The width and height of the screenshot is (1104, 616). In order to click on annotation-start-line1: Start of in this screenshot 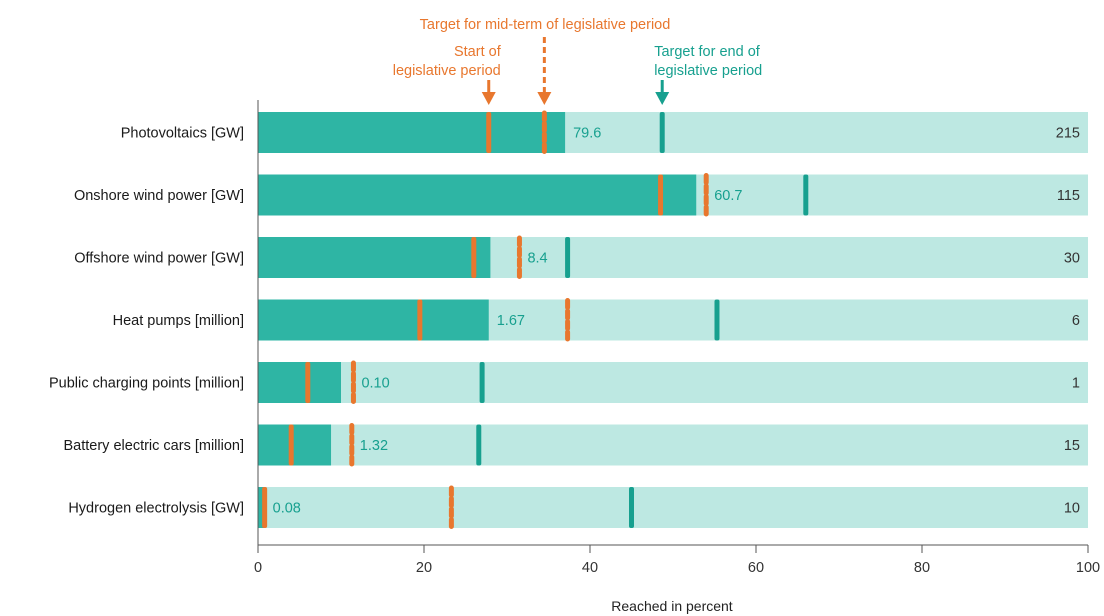, I will do `click(478, 52)`.